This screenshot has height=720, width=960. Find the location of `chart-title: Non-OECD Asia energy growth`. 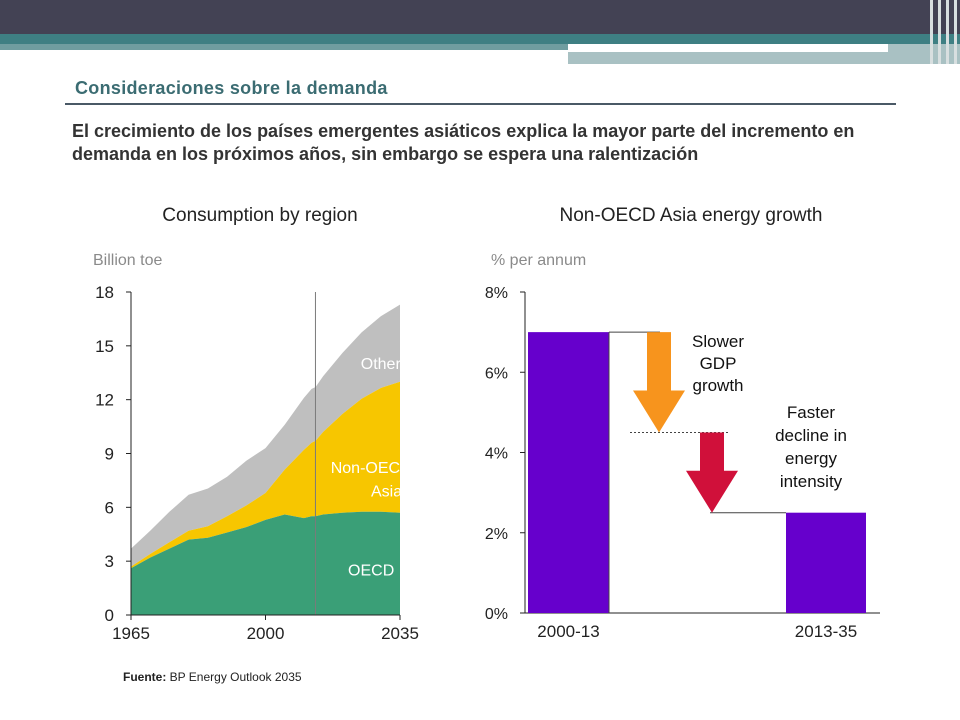

chart-title: Non-OECD Asia energy growth is located at coordinates (691, 215).